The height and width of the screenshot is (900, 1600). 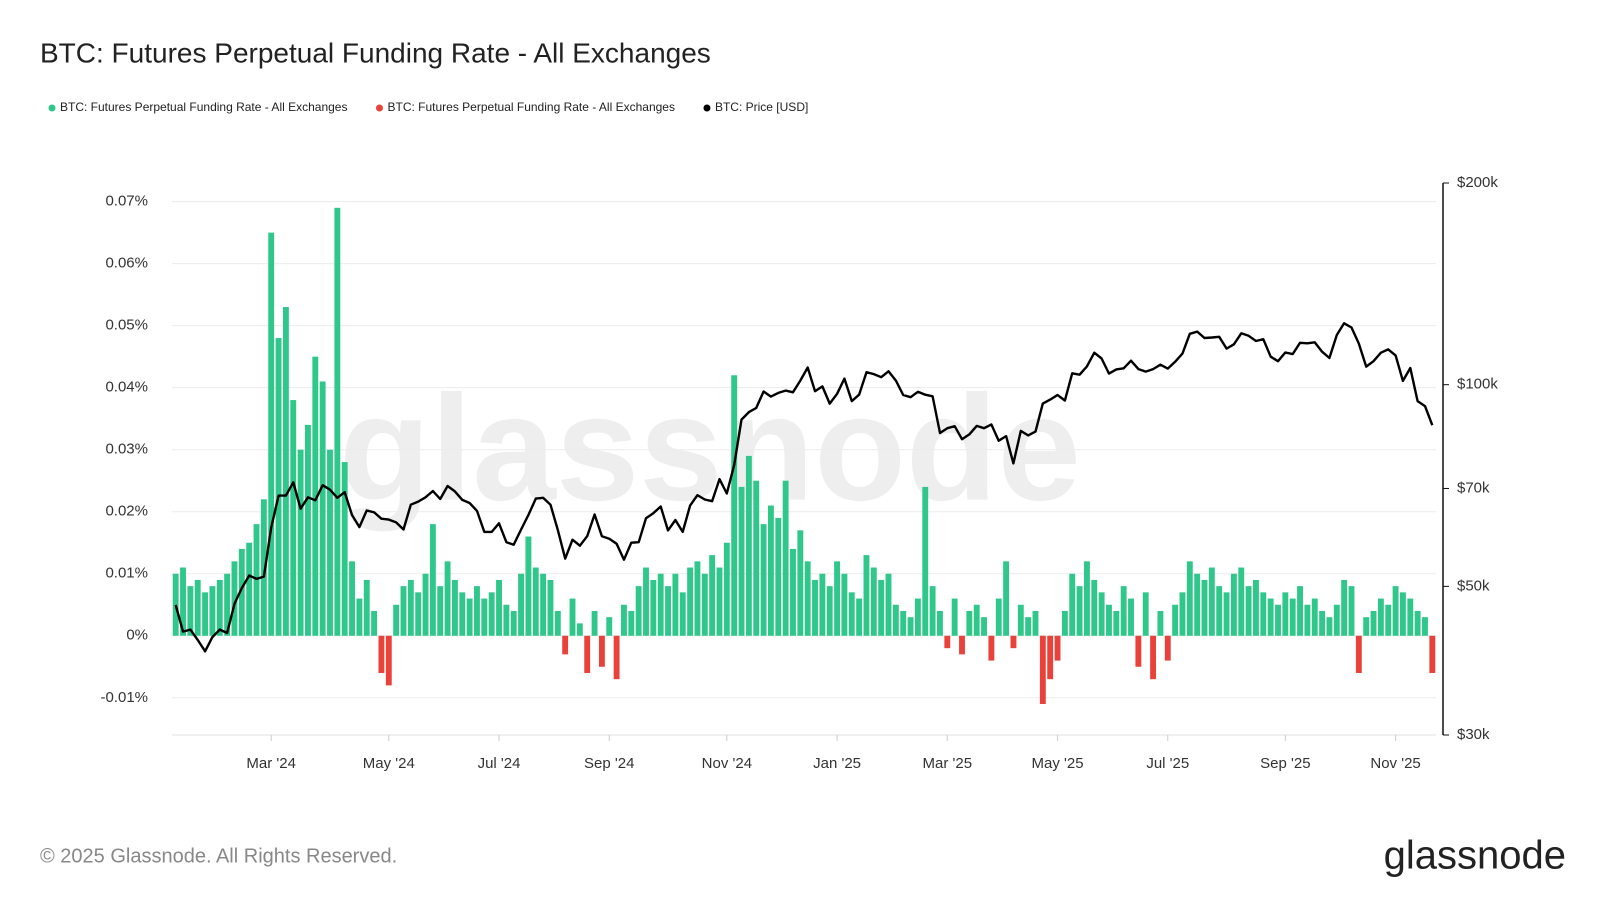 What do you see at coordinates (1477, 384) in the screenshot?
I see `y2-tick-label: $100k` at bounding box center [1477, 384].